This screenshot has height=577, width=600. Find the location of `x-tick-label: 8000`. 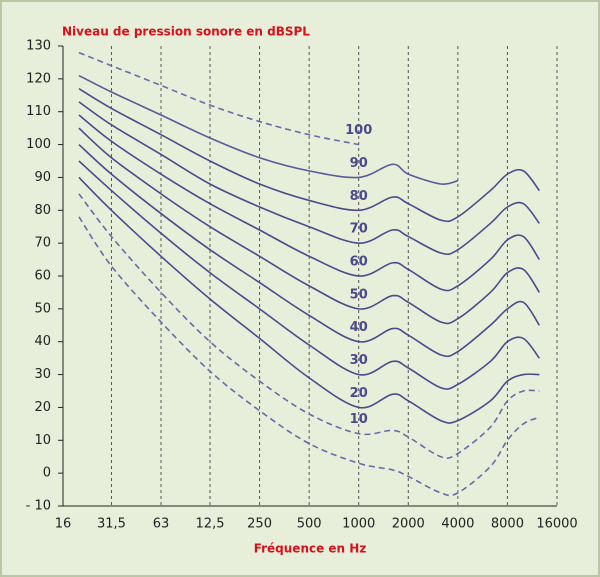

x-tick-label: 8000 is located at coordinates (507, 524).